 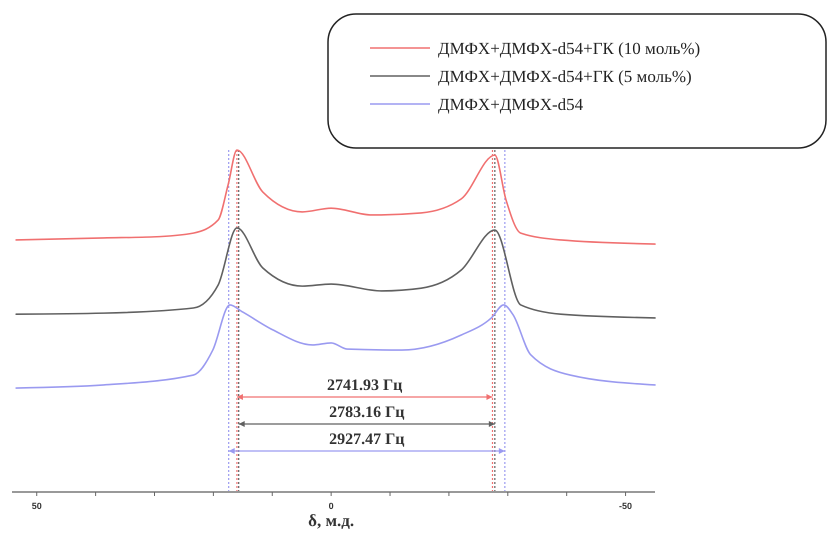 I want to click on x-tick-label: 0, so click(x=331, y=506).